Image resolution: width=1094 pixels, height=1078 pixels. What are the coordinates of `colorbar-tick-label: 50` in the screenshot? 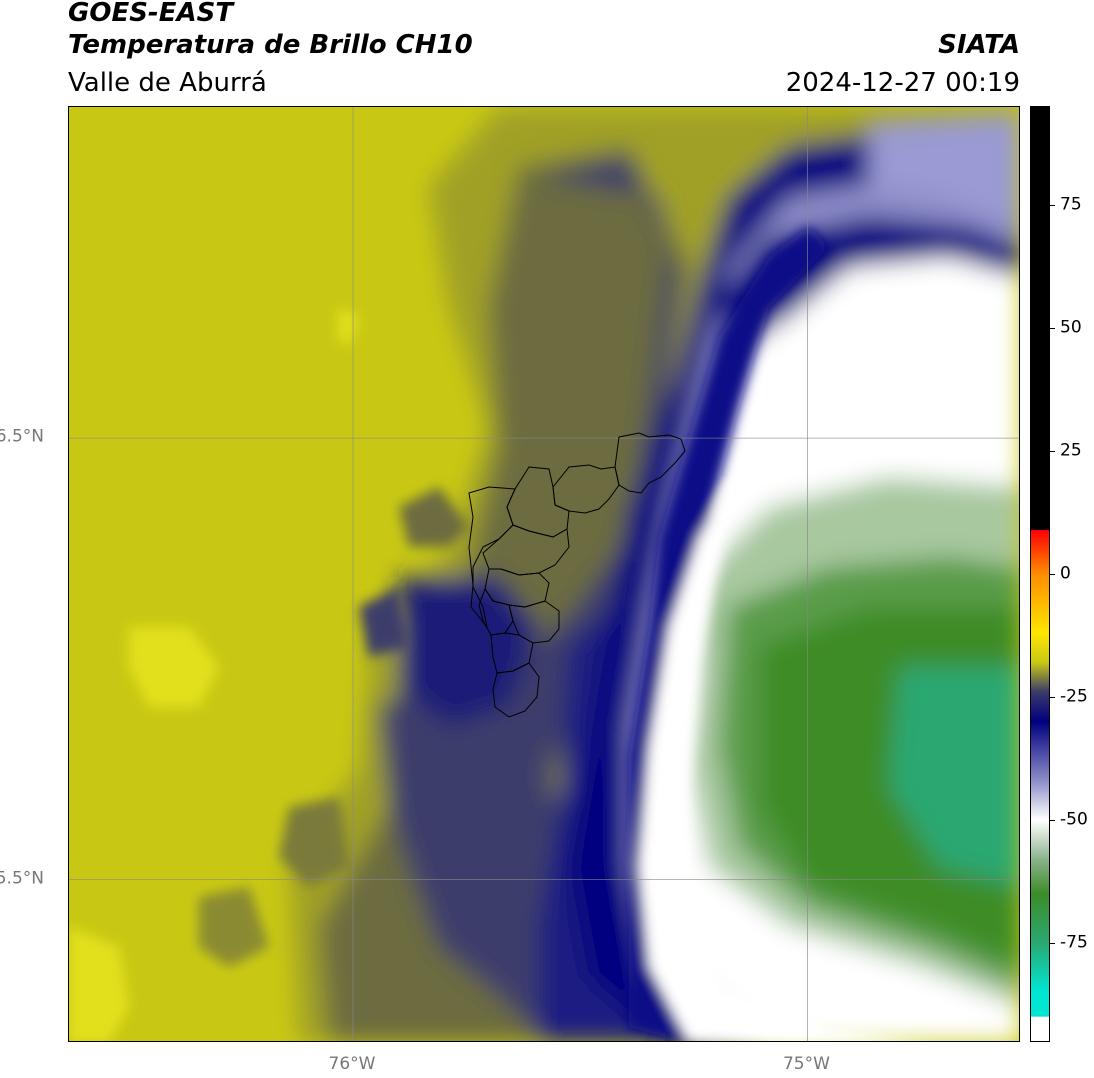 It's located at (1071, 327).